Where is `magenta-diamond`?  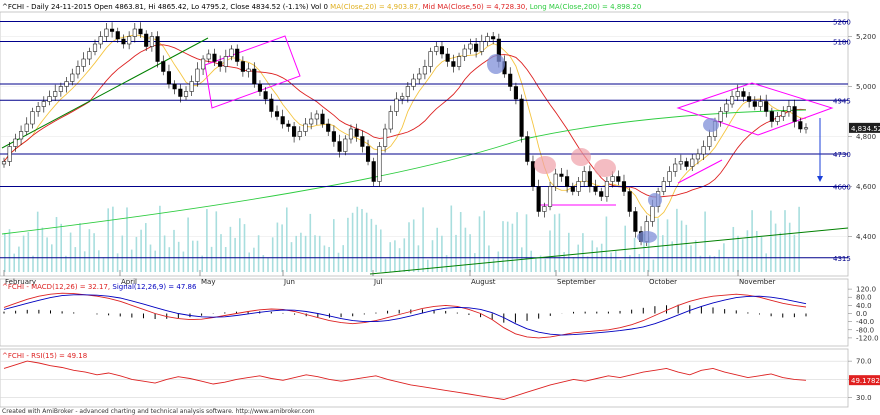 magenta-diamond is located at coordinates (755, 109).